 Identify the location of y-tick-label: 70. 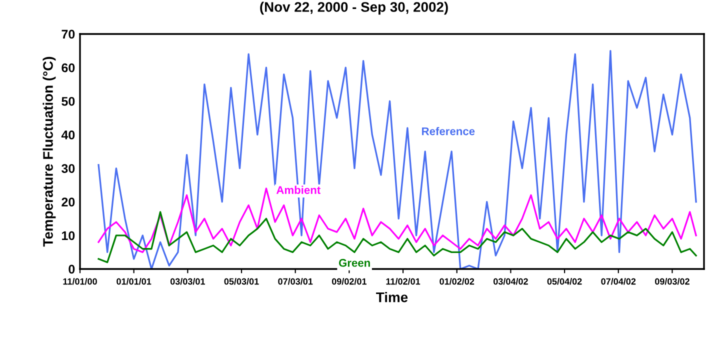
(68, 34).